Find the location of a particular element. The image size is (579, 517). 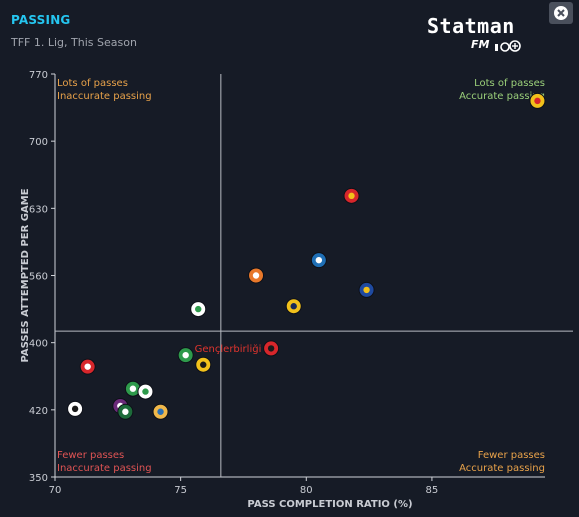

logo-sub-text: FM is located at coordinates (480, 44).